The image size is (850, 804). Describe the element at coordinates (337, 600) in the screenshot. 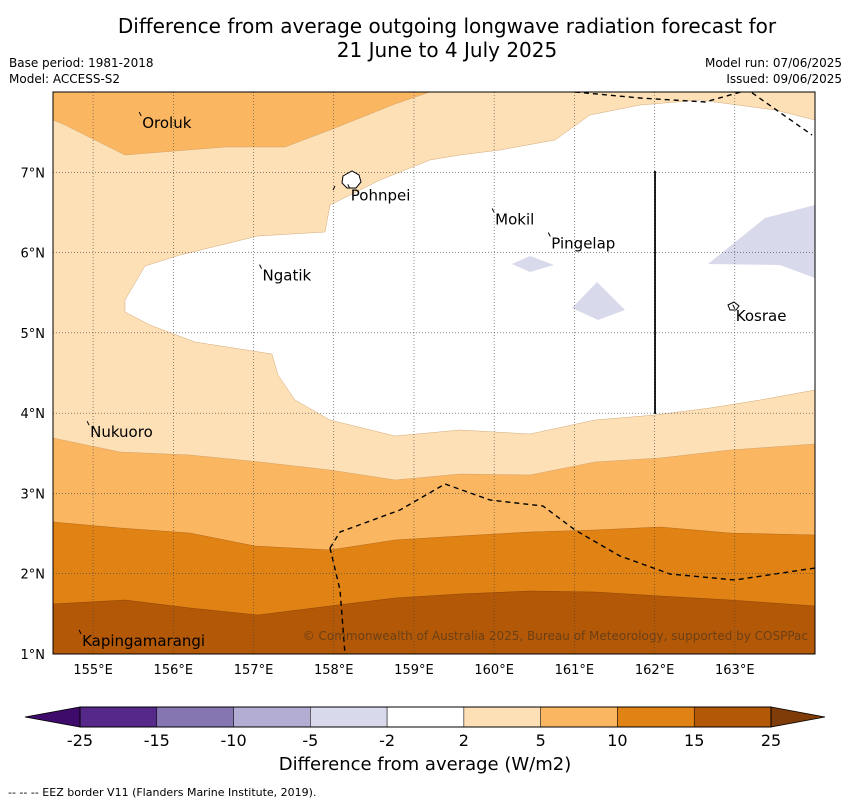

I see `eez-border-southwest` at that location.